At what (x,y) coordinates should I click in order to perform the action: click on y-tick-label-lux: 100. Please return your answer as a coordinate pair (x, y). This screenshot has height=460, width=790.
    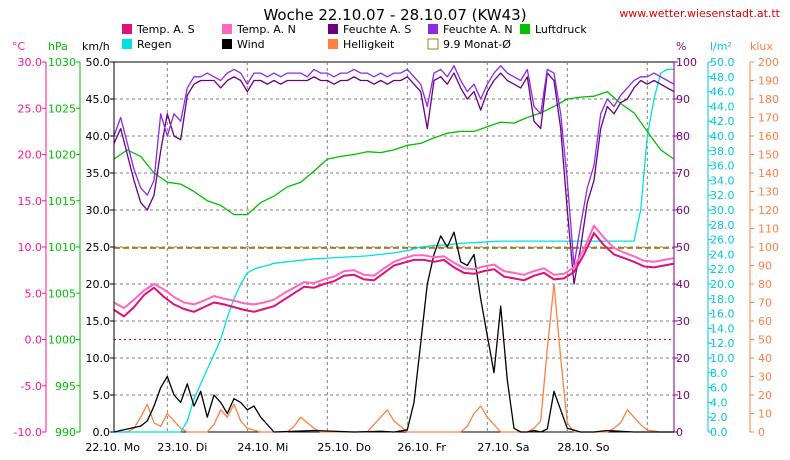
    Looking at the image, I should click on (768, 247).